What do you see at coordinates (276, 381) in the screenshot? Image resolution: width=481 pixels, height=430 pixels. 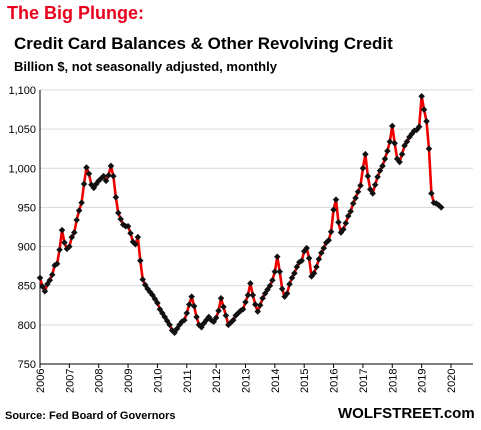 I see `x-tick-label: 2014` at bounding box center [276, 381].